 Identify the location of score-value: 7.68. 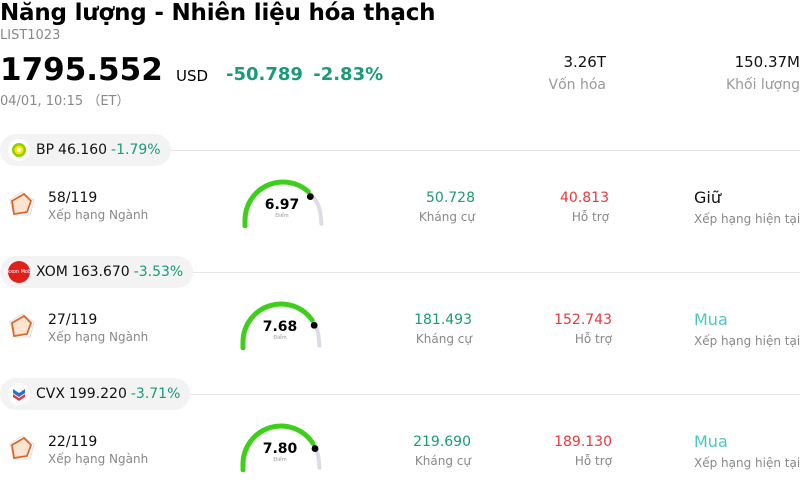
(280, 327).